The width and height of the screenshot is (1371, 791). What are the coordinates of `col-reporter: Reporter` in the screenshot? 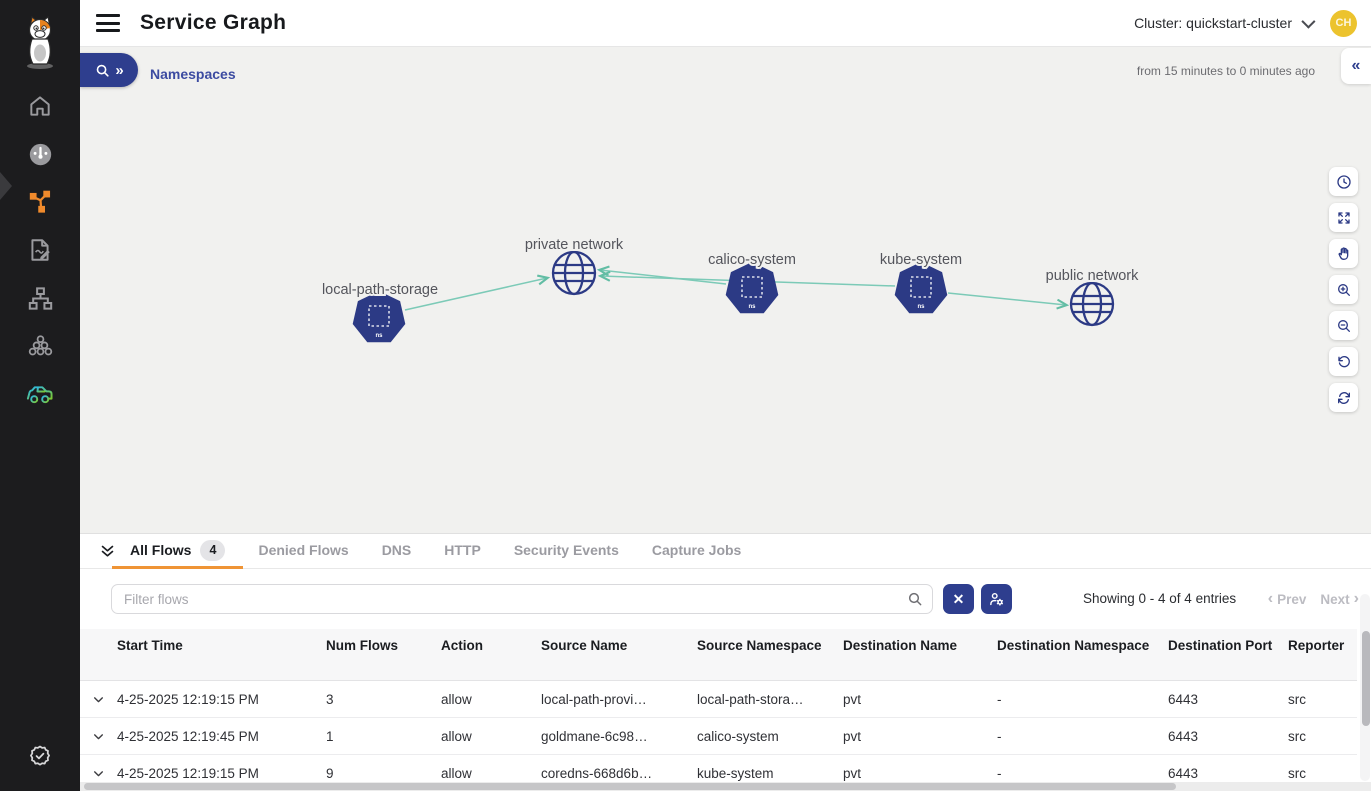 It's located at (1316, 645).